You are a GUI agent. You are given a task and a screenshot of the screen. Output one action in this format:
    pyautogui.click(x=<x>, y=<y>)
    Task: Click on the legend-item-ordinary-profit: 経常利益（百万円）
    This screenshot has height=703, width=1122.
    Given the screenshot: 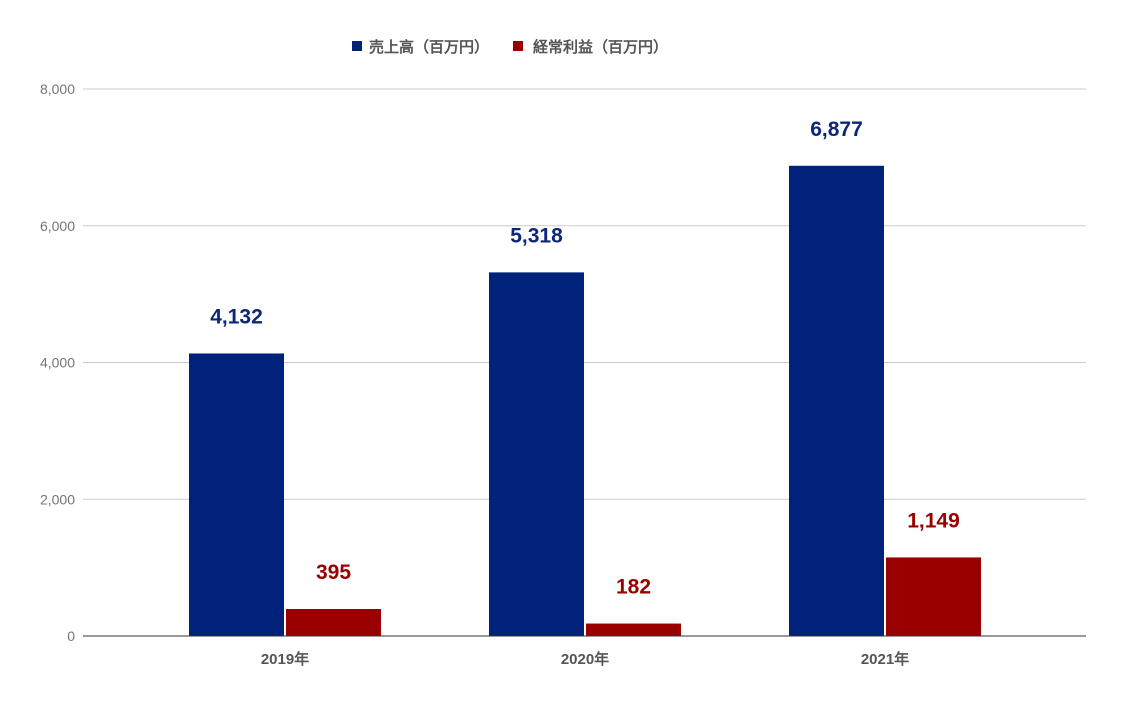 What is the action you would take?
    pyautogui.click(x=590, y=47)
    